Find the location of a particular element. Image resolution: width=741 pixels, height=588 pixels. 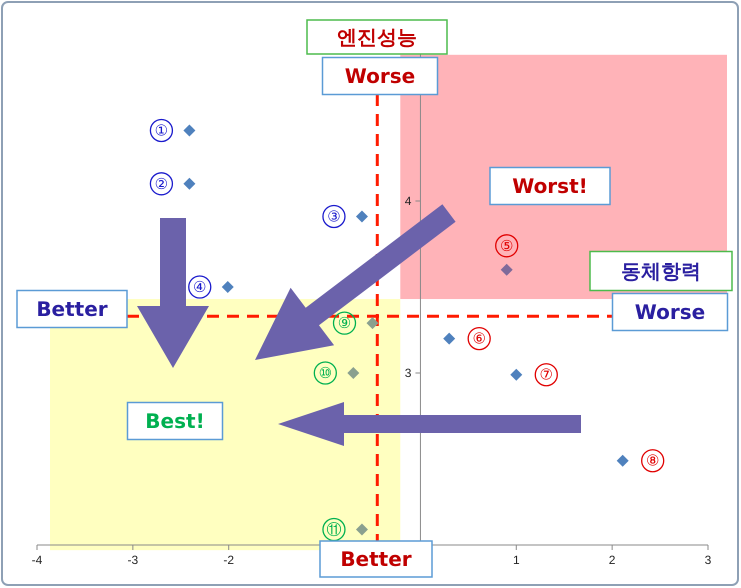

annotation: ④ is located at coordinates (199, 287).